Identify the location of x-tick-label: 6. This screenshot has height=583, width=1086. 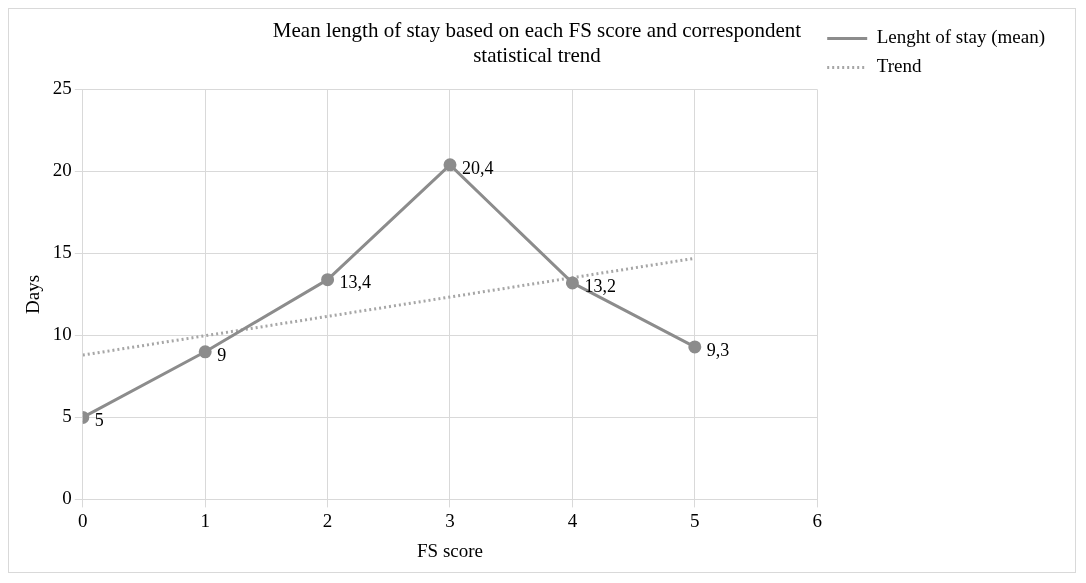
(817, 520).